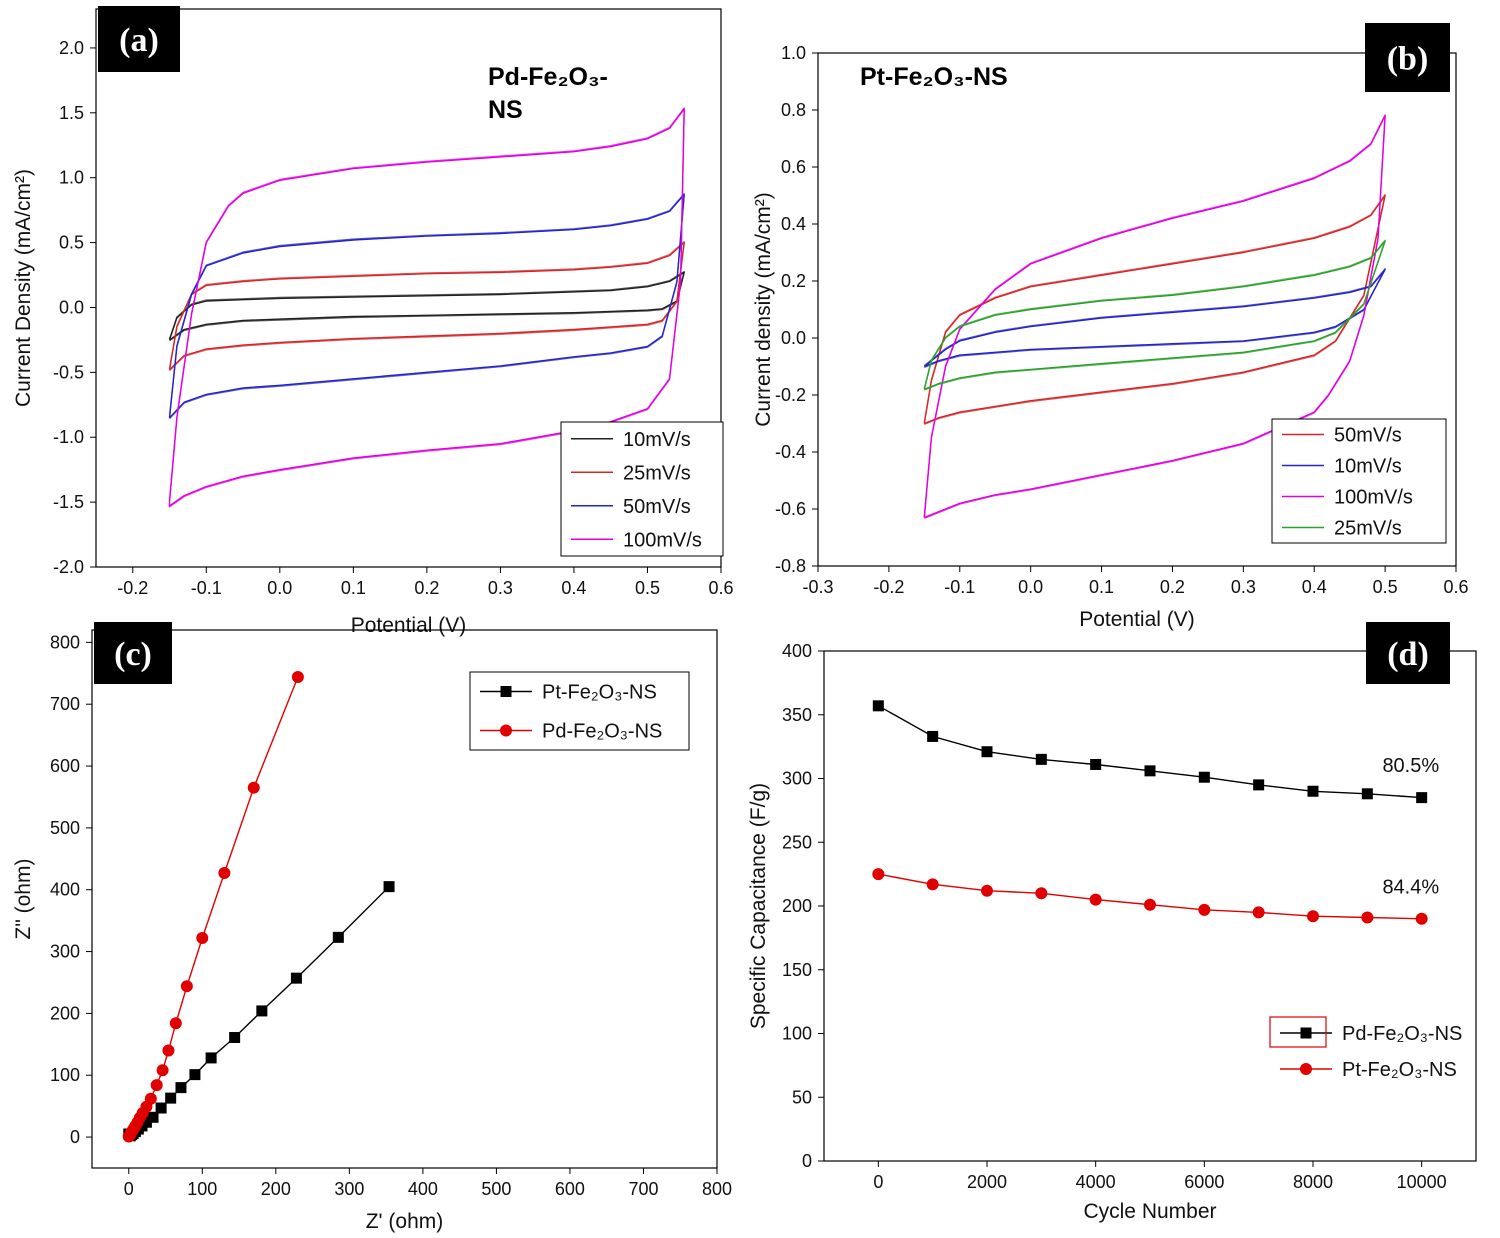 The image size is (1500, 1238). What do you see at coordinates (71, 48) in the screenshot?
I see `y-tick-label: 2.0` at bounding box center [71, 48].